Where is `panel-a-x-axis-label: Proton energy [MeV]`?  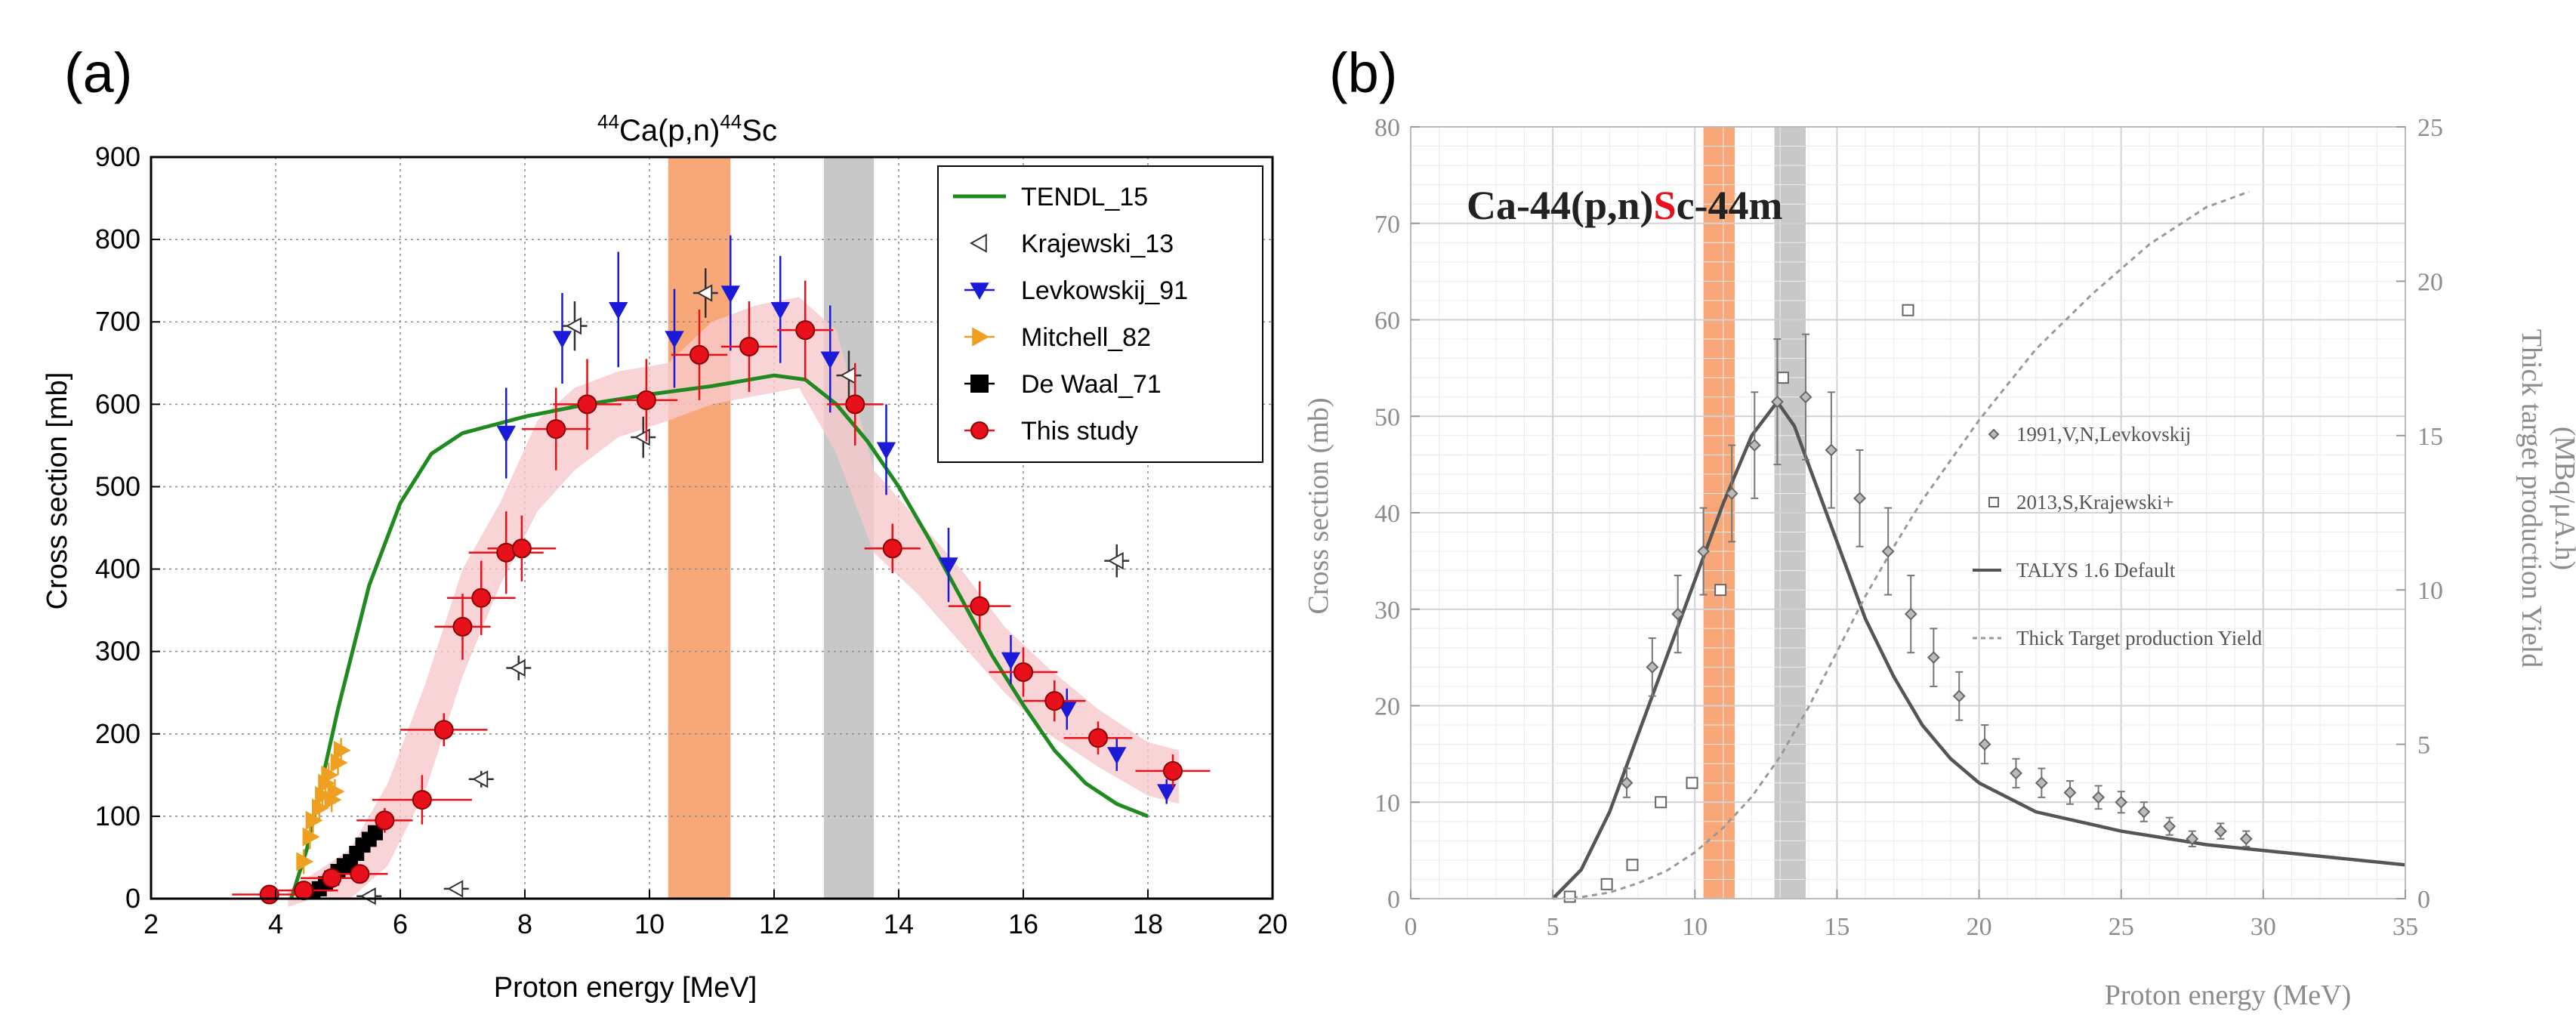
panel-a-x-axis-label: Proton energy [MeV] is located at coordinates (625, 988).